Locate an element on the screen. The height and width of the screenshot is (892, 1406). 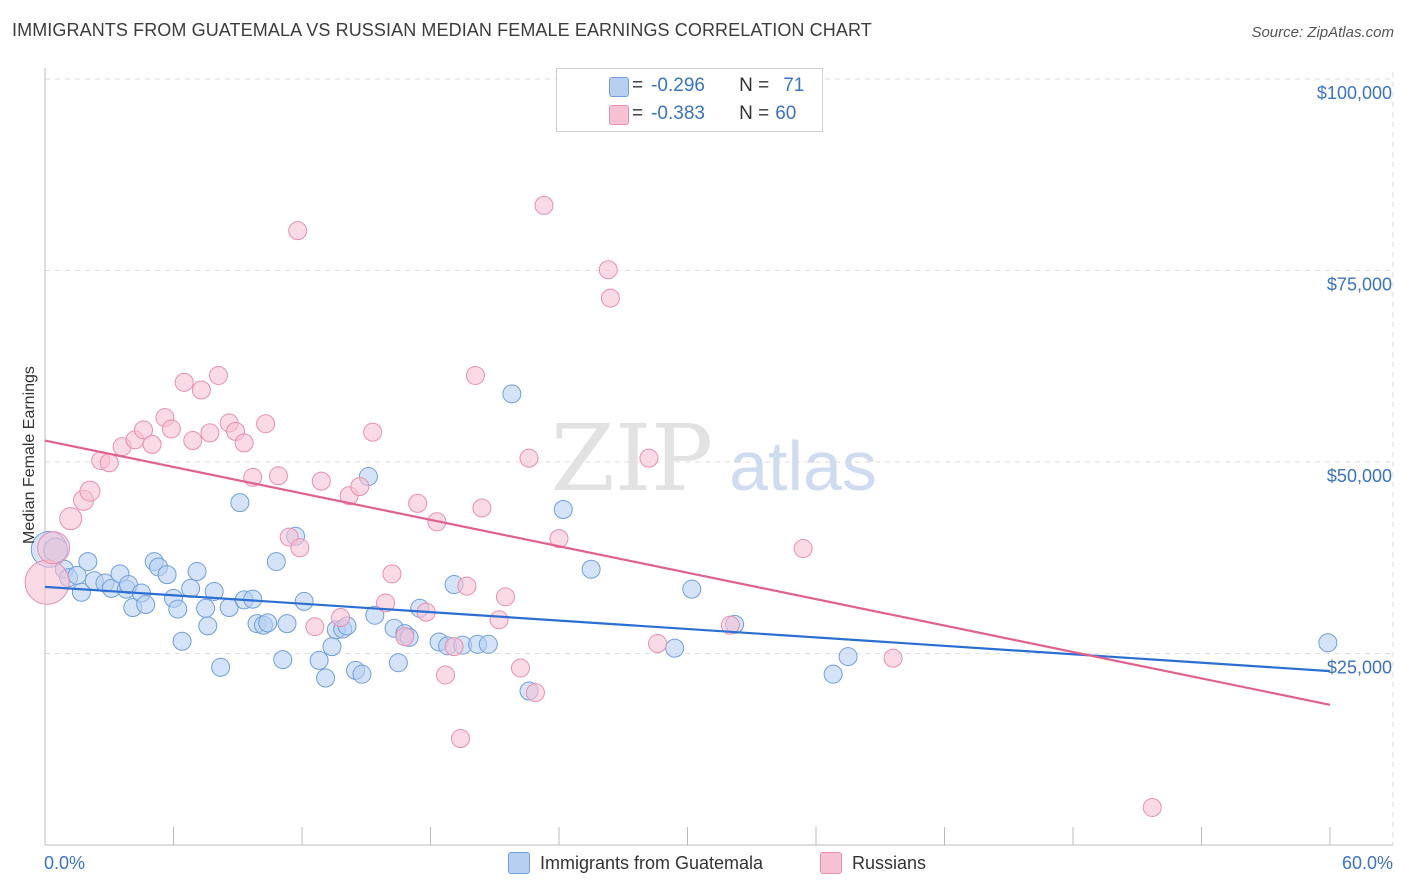
legend-n-value: 60 is located at coordinates (786, 113).